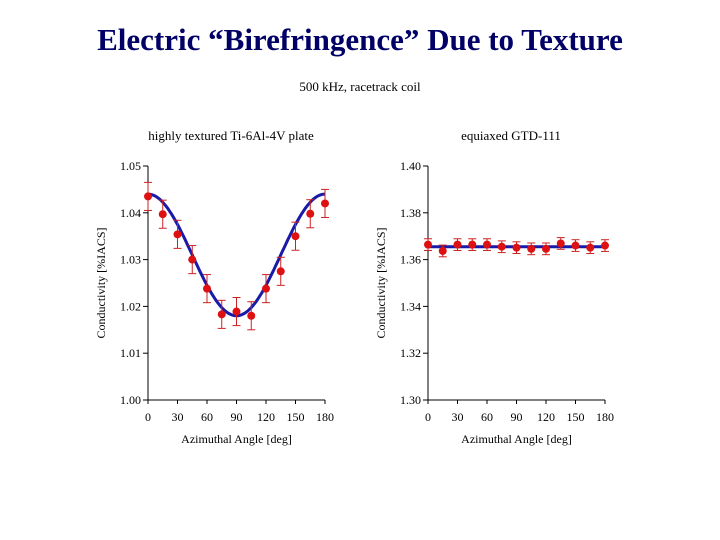 Image resolution: width=720 pixels, height=540 pixels. What do you see at coordinates (178, 417) in the screenshot?
I see `left-x-tick-label: 30` at bounding box center [178, 417].